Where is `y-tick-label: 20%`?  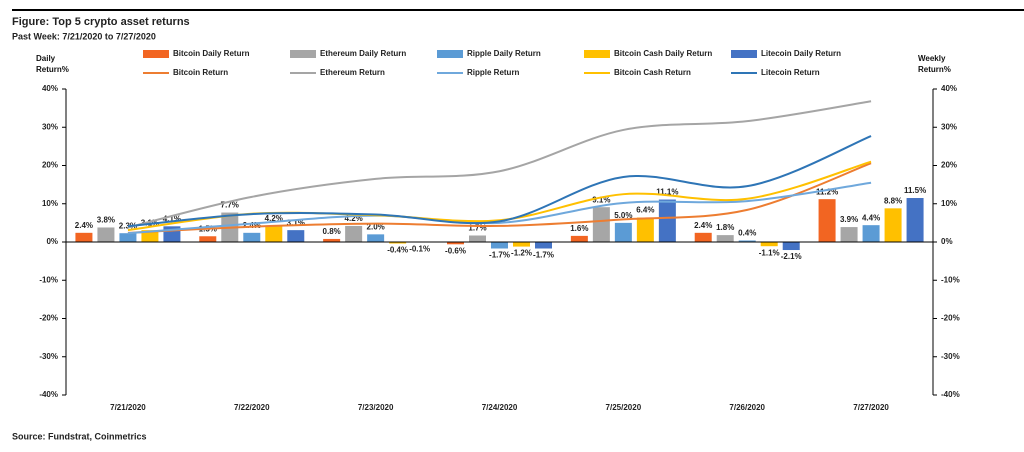
y-tick-label: 20% is located at coordinates (50, 165).